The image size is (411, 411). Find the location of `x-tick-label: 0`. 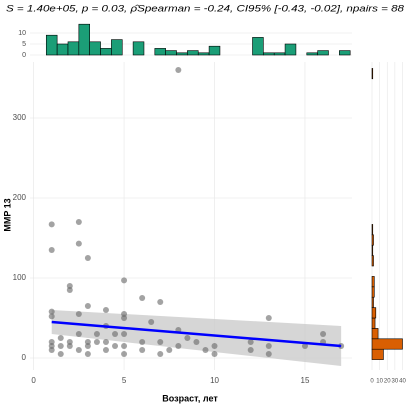

x-tick-label: 0 is located at coordinates (372, 382).